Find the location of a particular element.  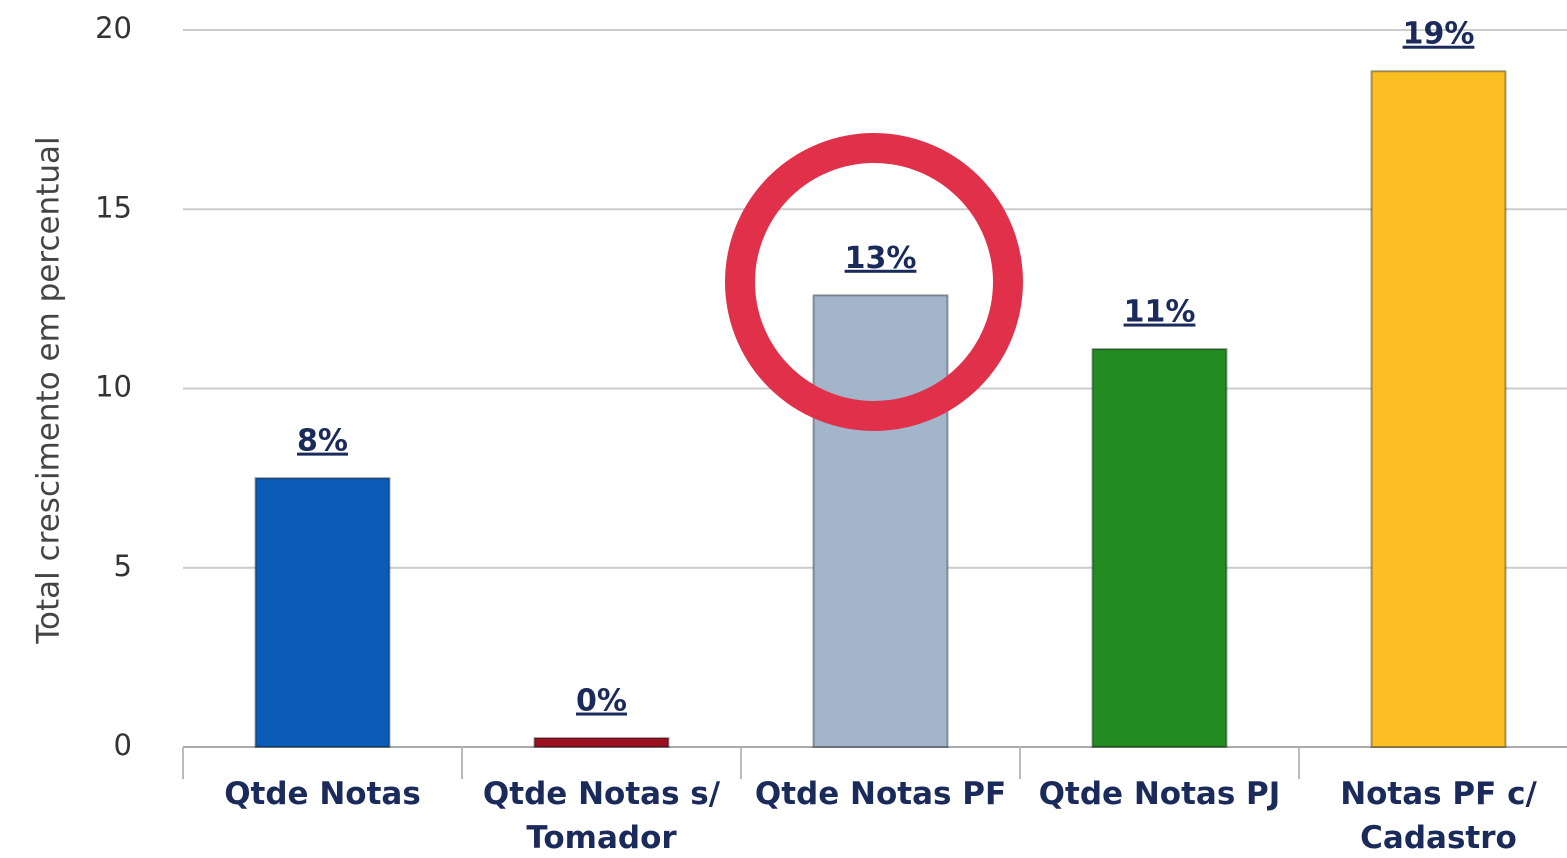

x-tick-text: Qtde Notas s/ Tomador is located at coordinates (601, 816).